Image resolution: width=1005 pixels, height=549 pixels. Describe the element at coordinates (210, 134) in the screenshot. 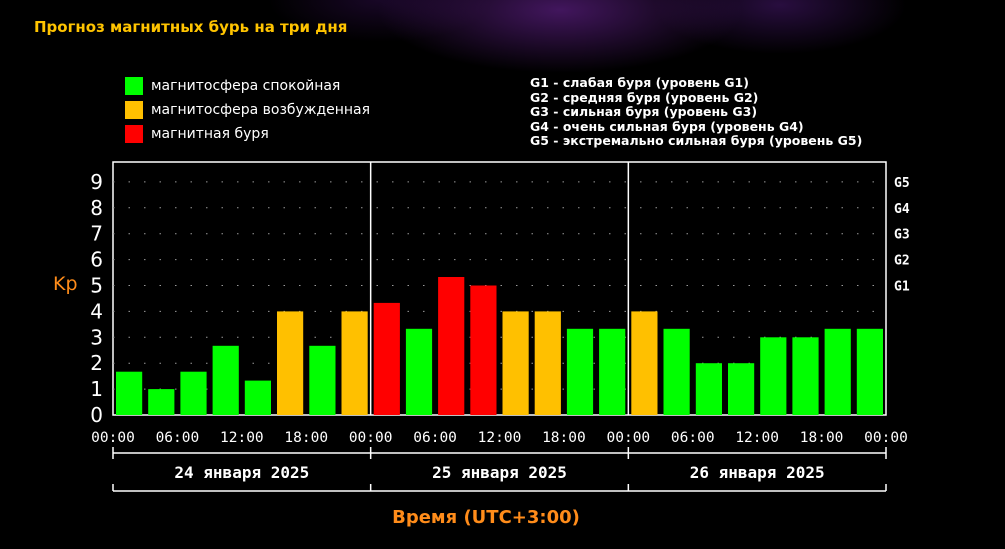

I see `legend-label-storm: магнитная буря` at that location.